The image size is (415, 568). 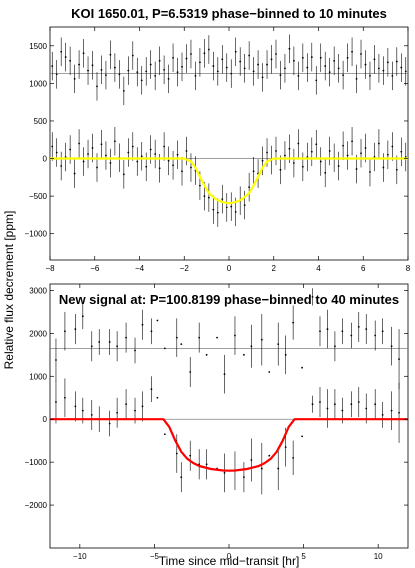 What do you see at coordinates (140, 268) in the screenshot?
I see `x-tick-label: −4` at bounding box center [140, 268].